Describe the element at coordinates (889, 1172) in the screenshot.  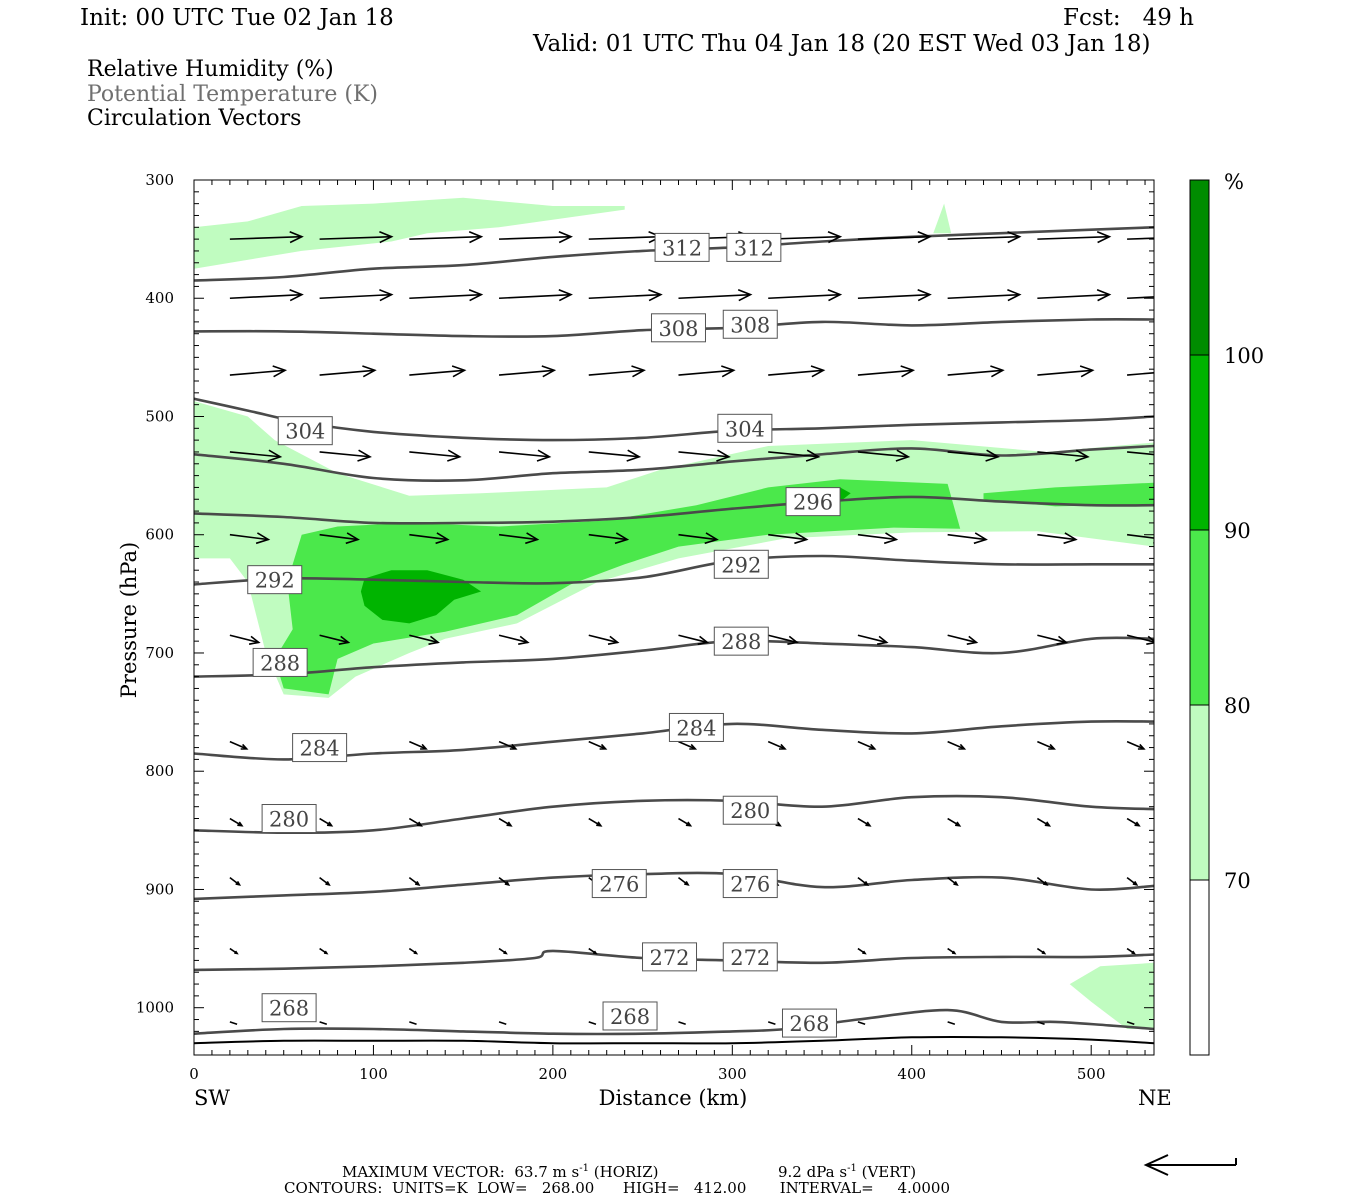
I see `max-vector-vert-label: (VERT)` at that location.